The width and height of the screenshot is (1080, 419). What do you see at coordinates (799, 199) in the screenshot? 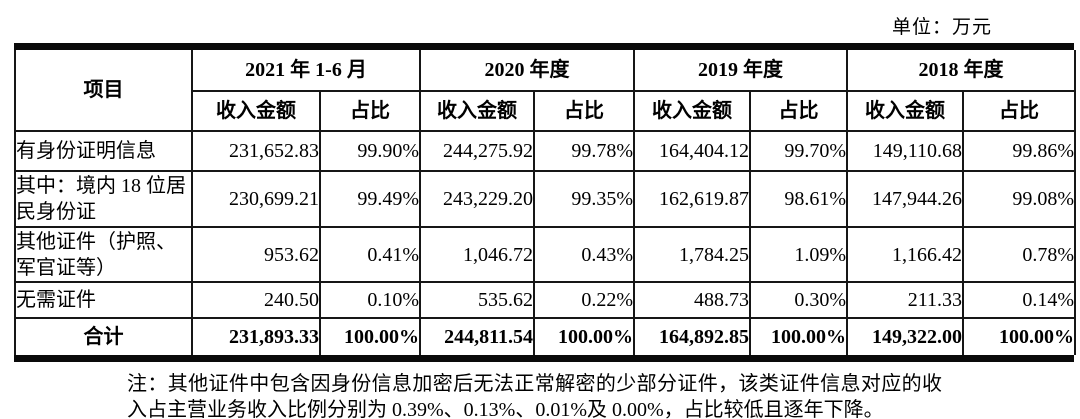
I see `ratio-cell: 98.61%` at bounding box center [799, 199].